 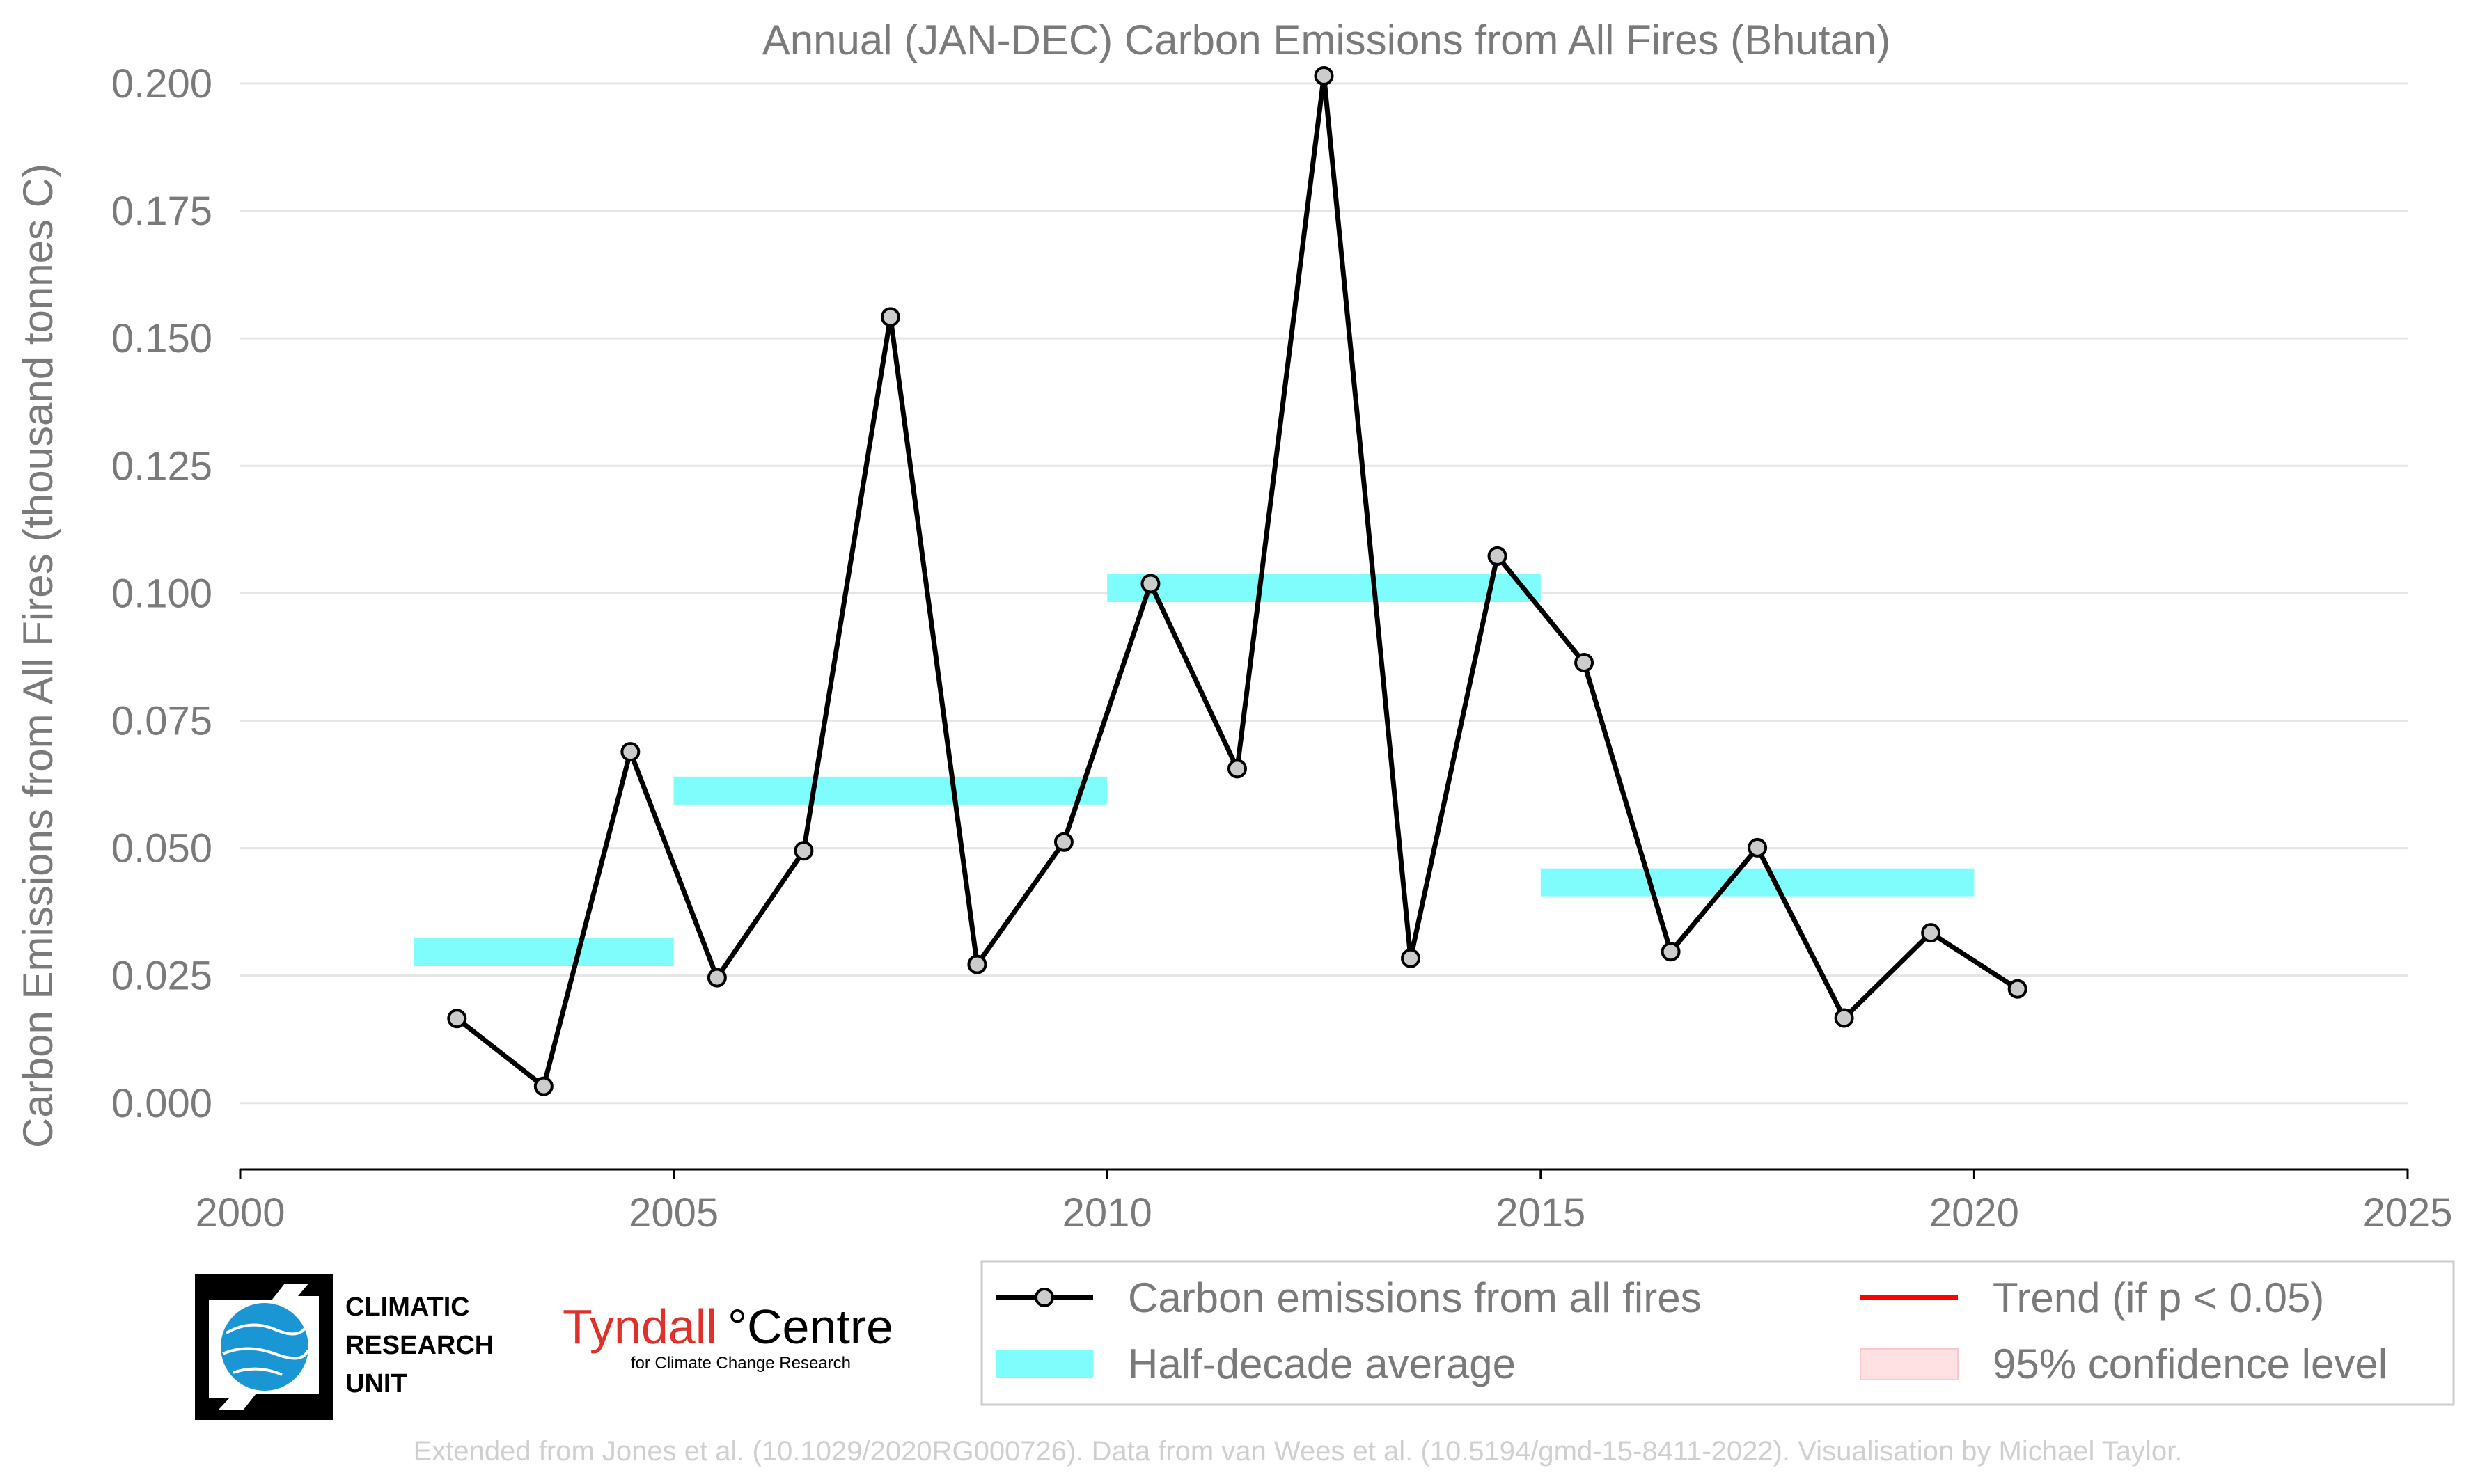 What do you see at coordinates (376, 1383) in the screenshot?
I see `cru-logo-line3: UNIT` at bounding box center [376, 1383].